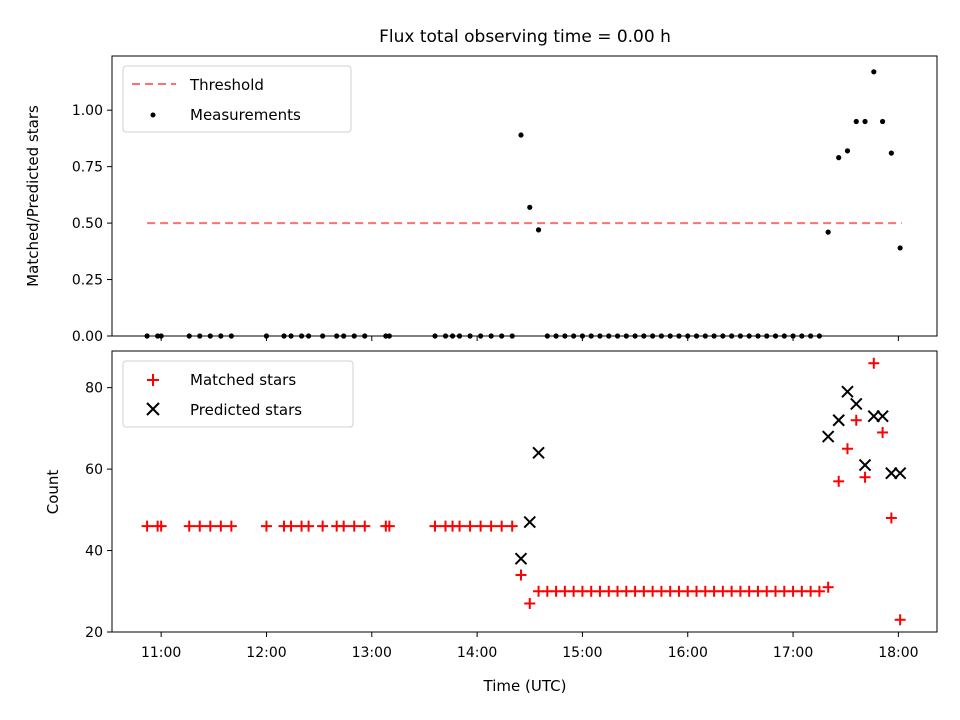  I want to click on legend-matched-label: Matched stars, so click(243, 380).